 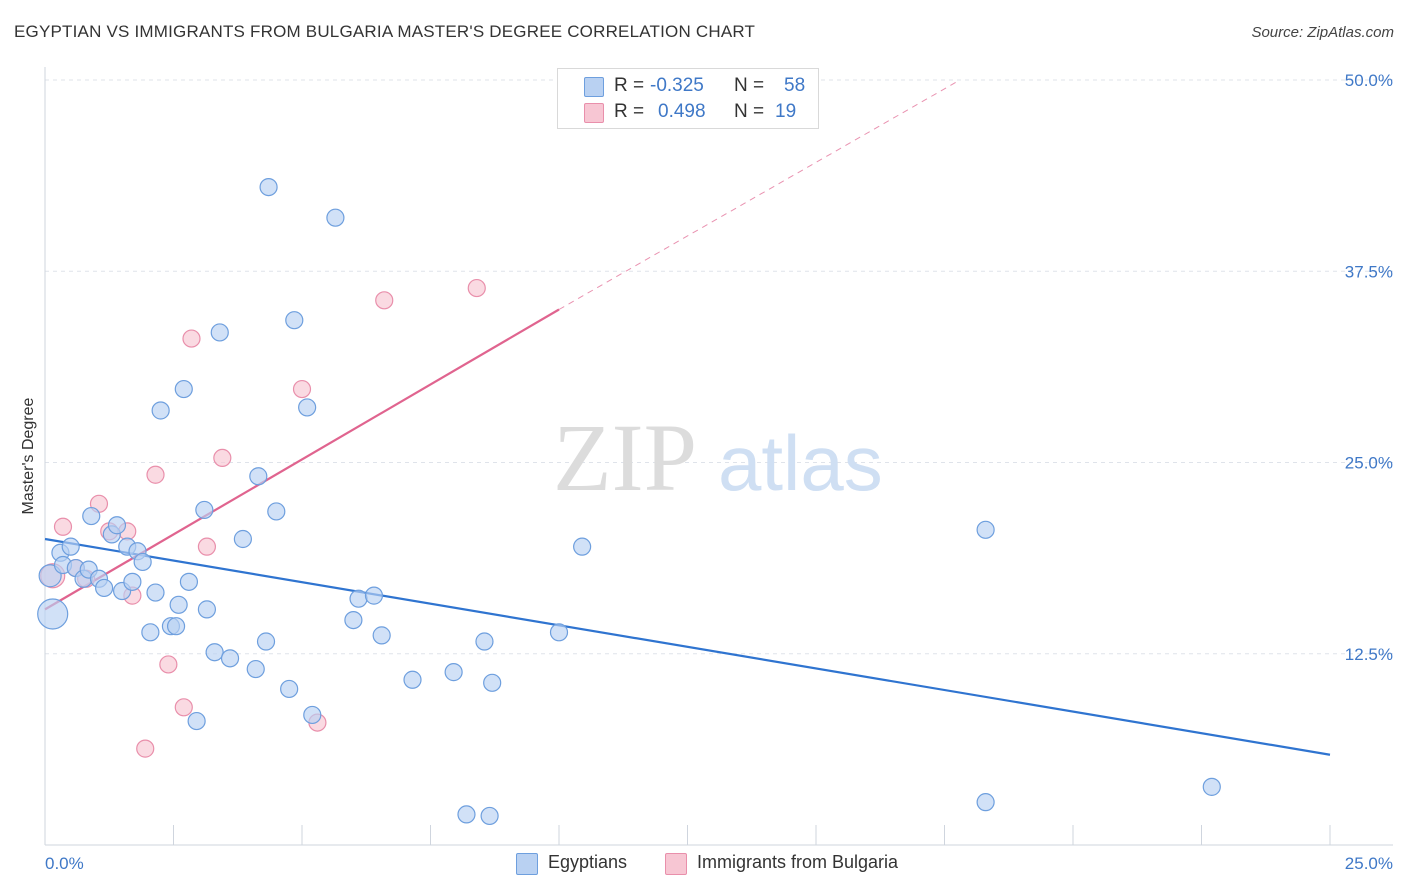 What do you see at coordinates (594, 113) in the screenshot?
I see `legend-swatch-pink` at bounding box center [594, 113].